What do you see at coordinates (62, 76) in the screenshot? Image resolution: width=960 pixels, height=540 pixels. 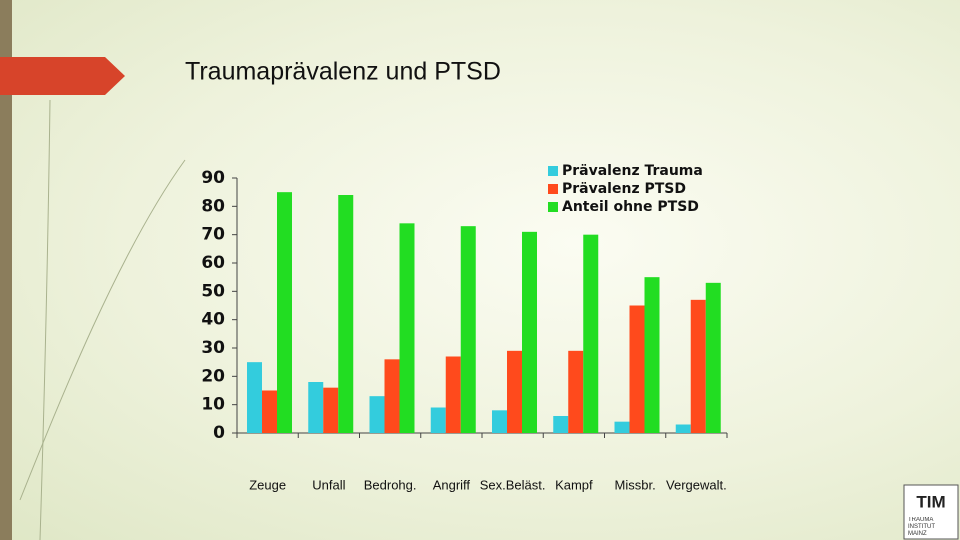 I see `title-arrow` at bounding box center [62, 76].